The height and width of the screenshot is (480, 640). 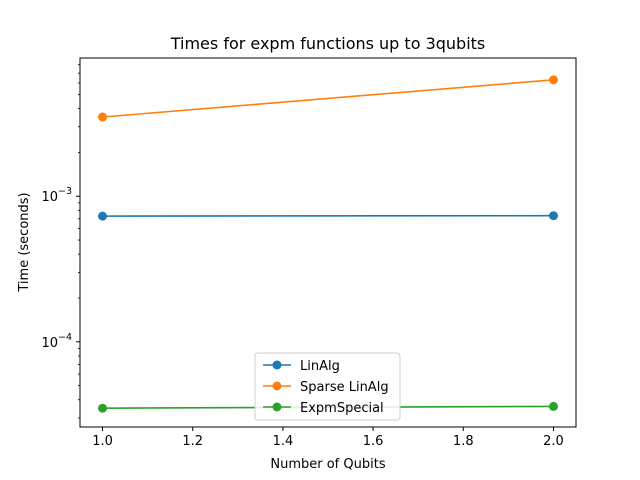 I want to click on chart-title: Times for expm functions up to 3qubits, so click(x=328, y=43).